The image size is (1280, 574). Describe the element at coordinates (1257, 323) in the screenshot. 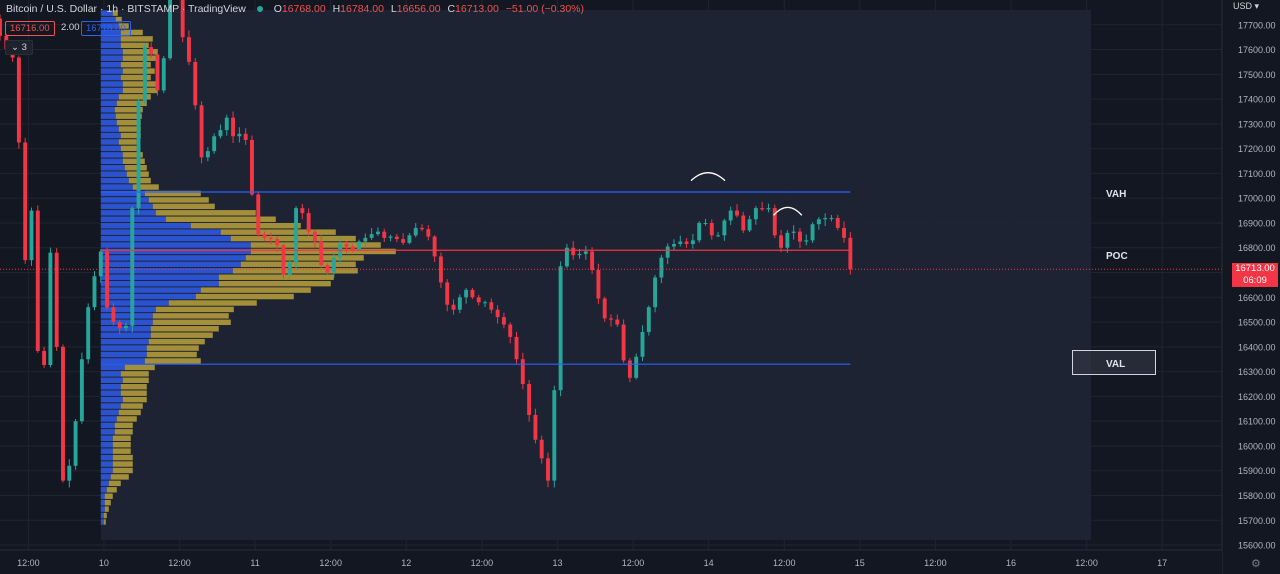

I see `price-tick-label: 16500.00` at that location.